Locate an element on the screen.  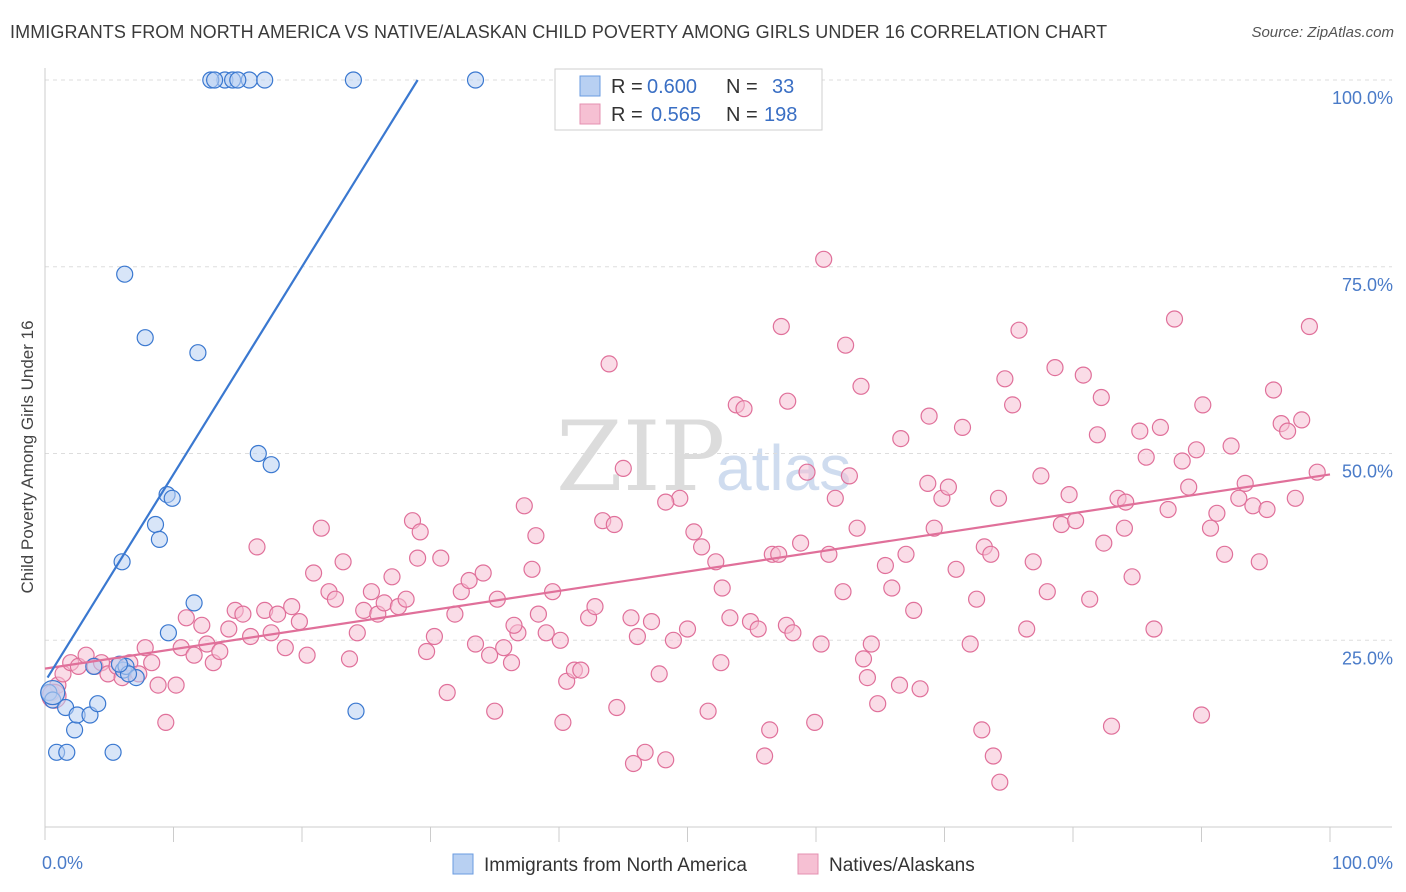
legend-n-label-blue: N = is located at coordinates (742, 87).